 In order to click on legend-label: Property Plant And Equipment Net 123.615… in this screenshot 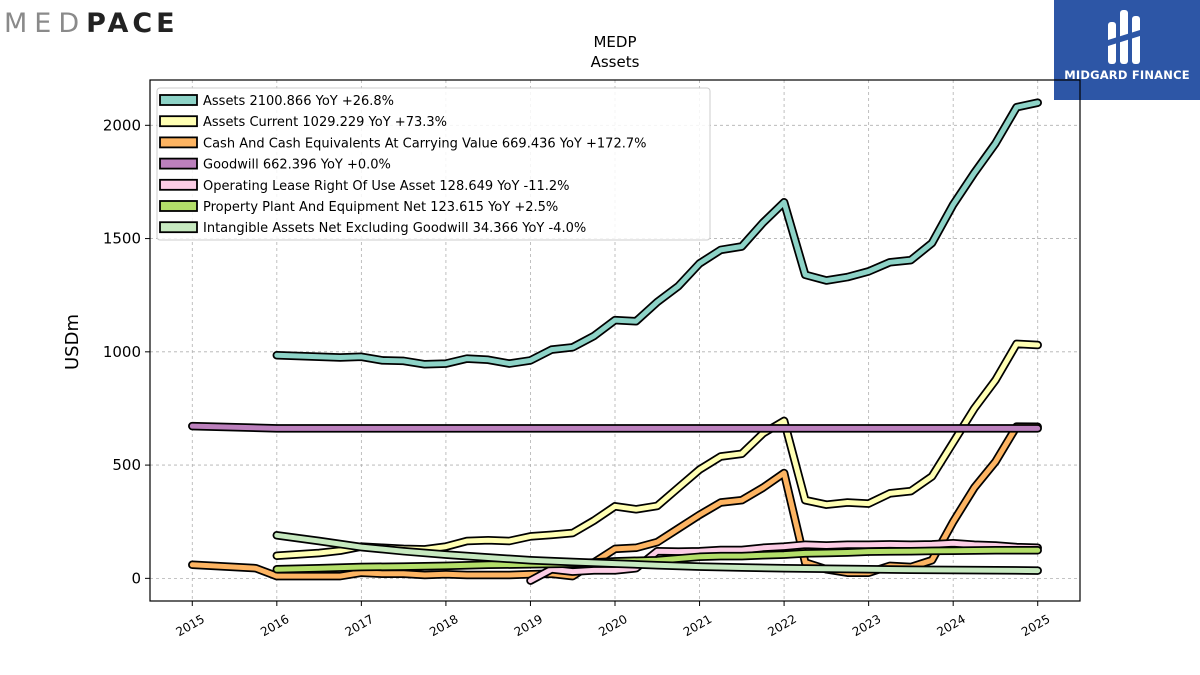, I will do `click(380, 207)`.